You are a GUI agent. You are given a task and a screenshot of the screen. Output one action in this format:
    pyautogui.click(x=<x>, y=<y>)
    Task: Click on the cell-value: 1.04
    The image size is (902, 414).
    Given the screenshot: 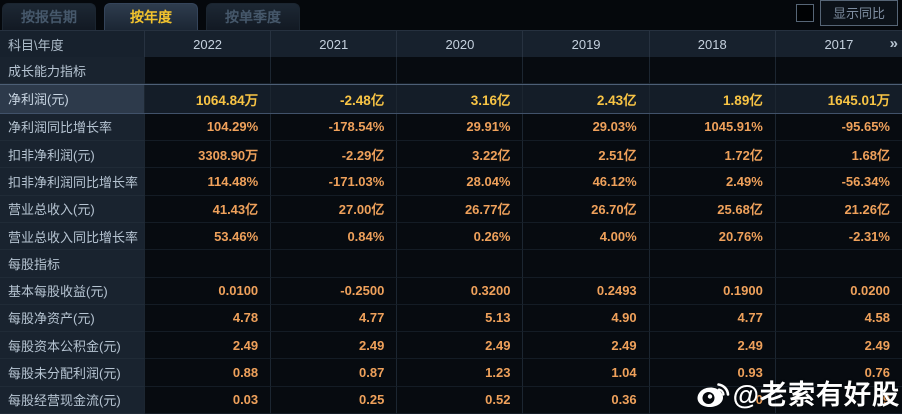 What is the action you would take?
    pyautogui.click(x=586, y=373)
    